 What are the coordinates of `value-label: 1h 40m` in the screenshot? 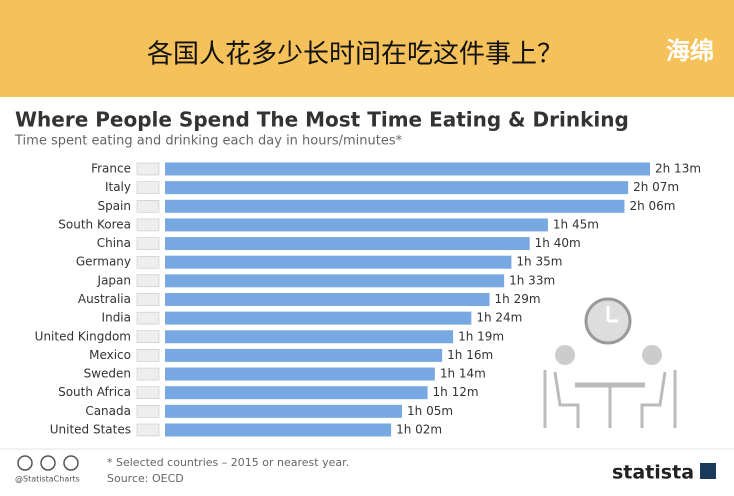 It's located at (558, 243).